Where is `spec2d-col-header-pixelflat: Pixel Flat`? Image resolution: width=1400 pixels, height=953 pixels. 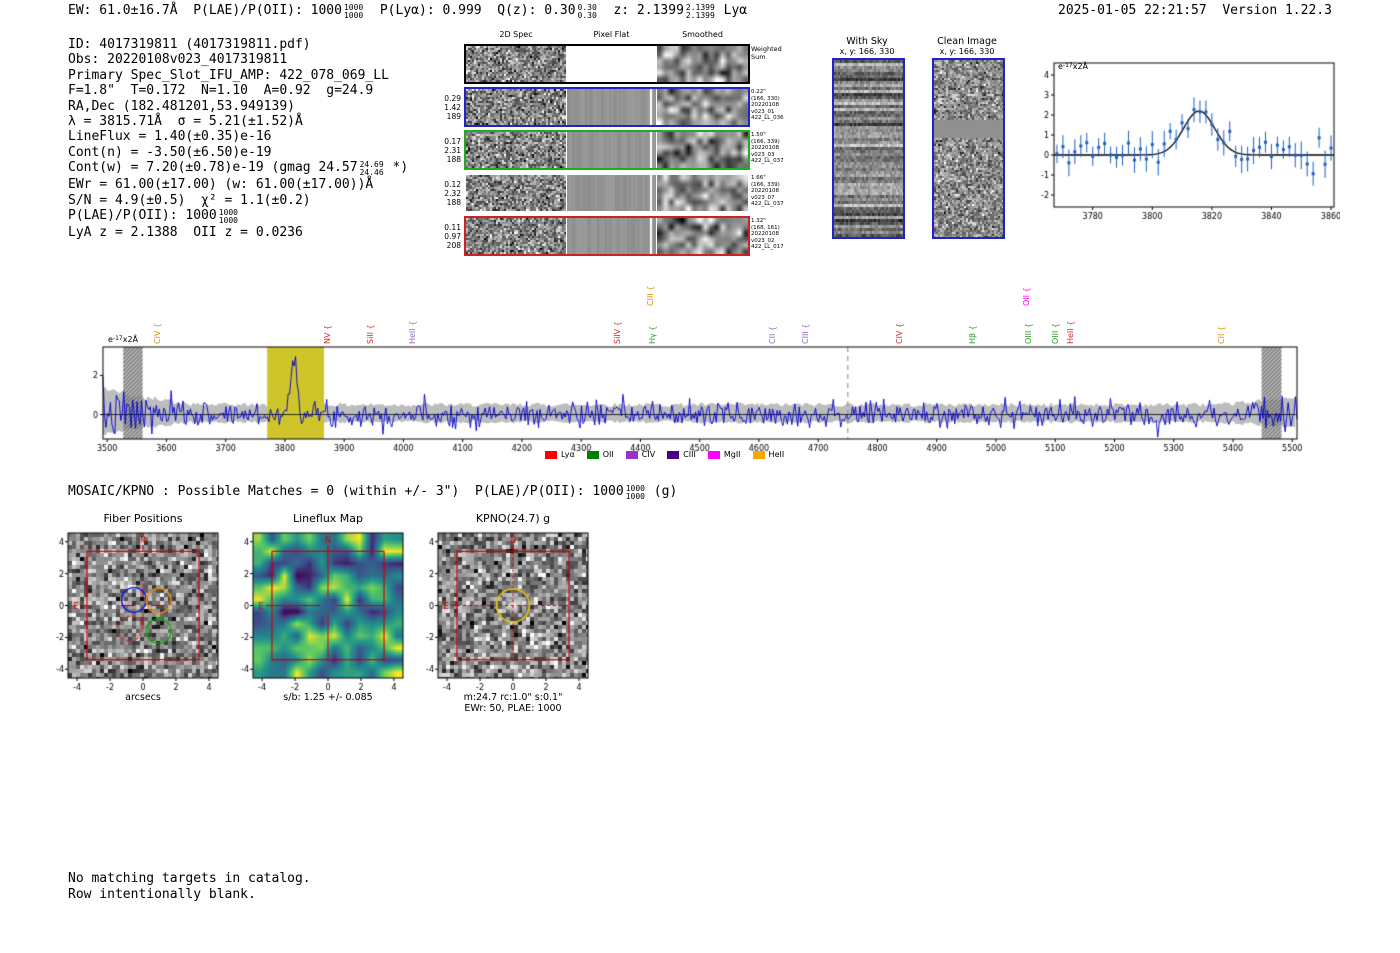
spec2d-col-header-pixelflat: Pixel Flat is located at coordinates (611, 34).